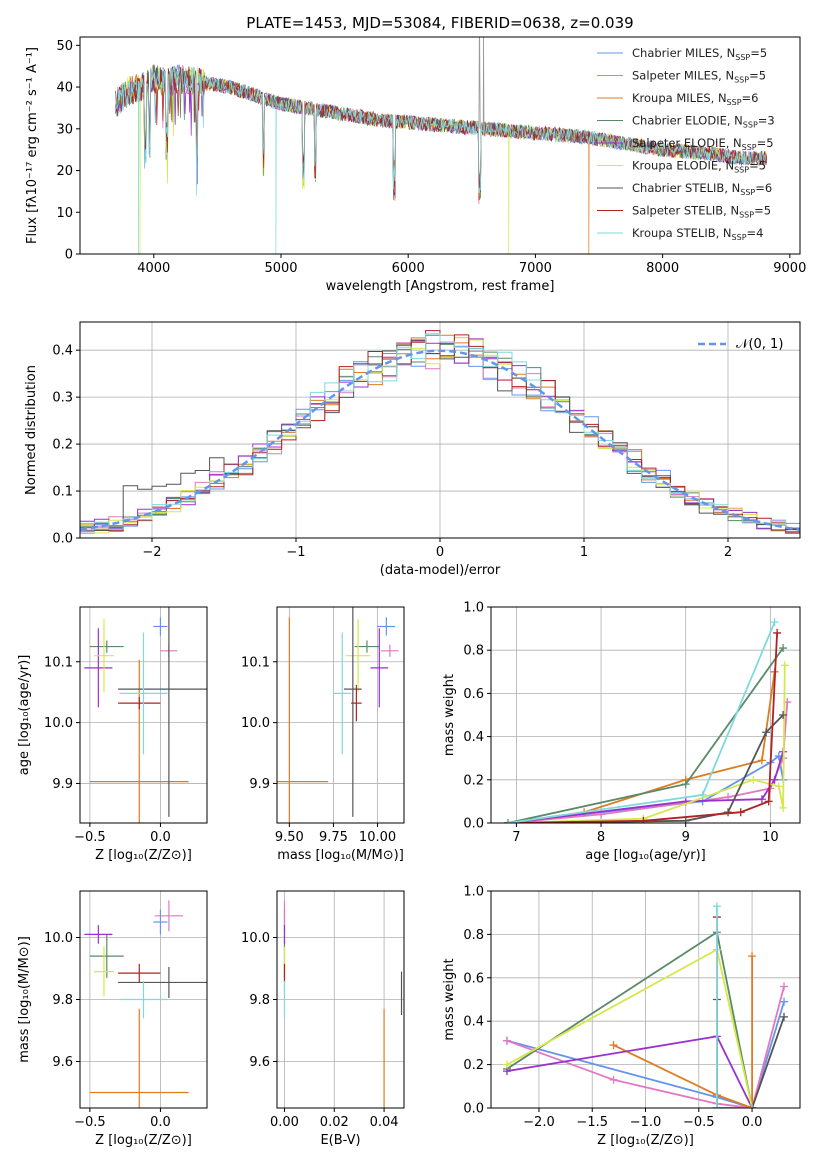  What do you see at coordinates (62, 539) in the screenshot?
I see `y-tick-label: 0.0` at bounding box center [62, 539].